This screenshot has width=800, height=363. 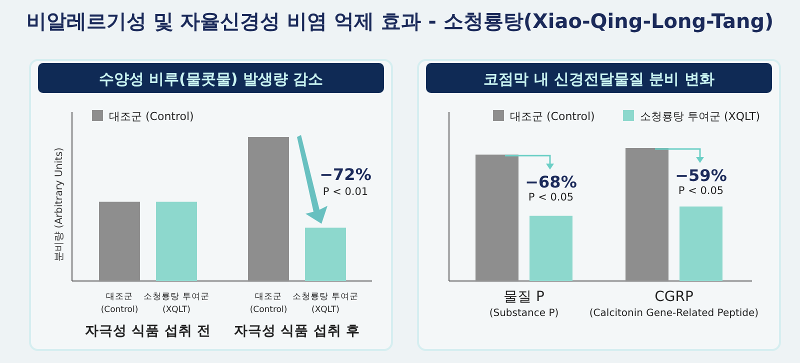 What do you see at coordinates (346, 174) in the screenshot?
I see `annotation: −72%` at bounding box center [346, 174].